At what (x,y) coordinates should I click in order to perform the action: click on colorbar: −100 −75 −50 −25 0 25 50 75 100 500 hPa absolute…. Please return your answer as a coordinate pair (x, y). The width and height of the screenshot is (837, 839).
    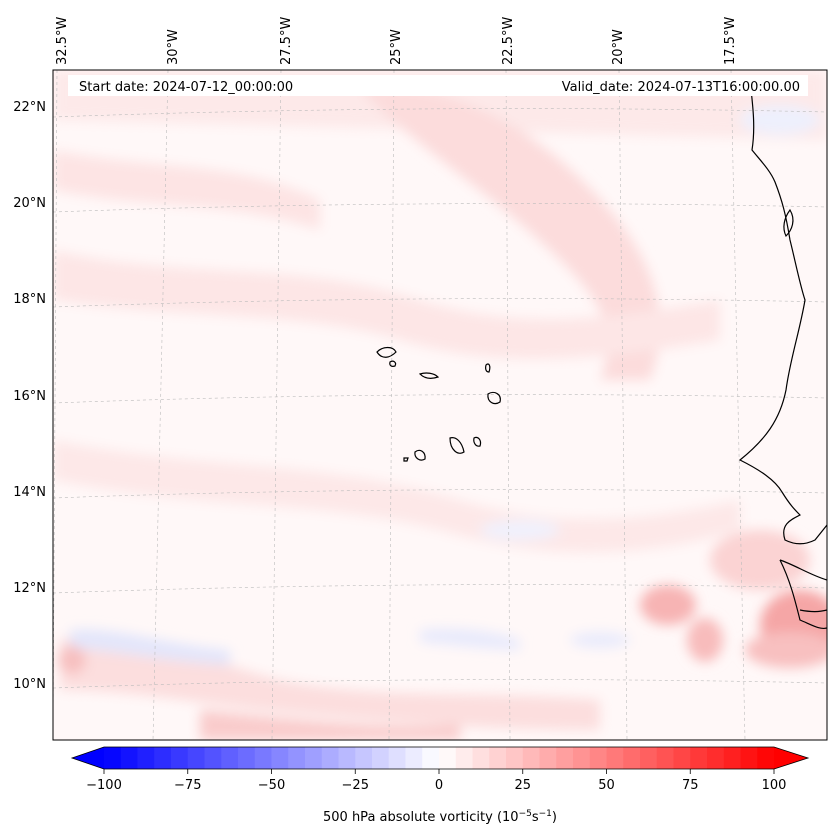
    Looking at the image, I should click on (440, 785).